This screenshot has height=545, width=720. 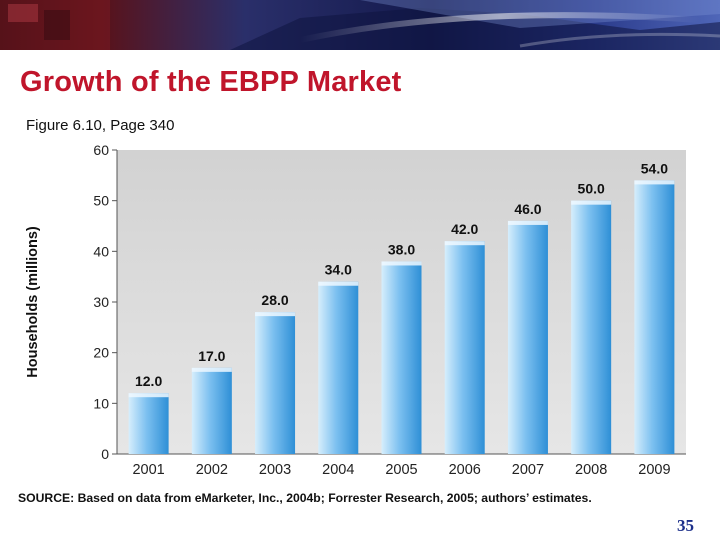 What do you see at coordinates (591, 327) in the screenshot?
I see `bar-2008` at bounding box center [591, 327].